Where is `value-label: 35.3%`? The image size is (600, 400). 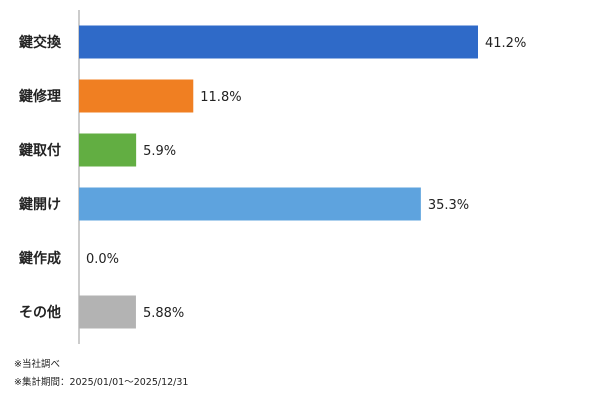 value-label: 35.3% is located at coordinates (448, 205).